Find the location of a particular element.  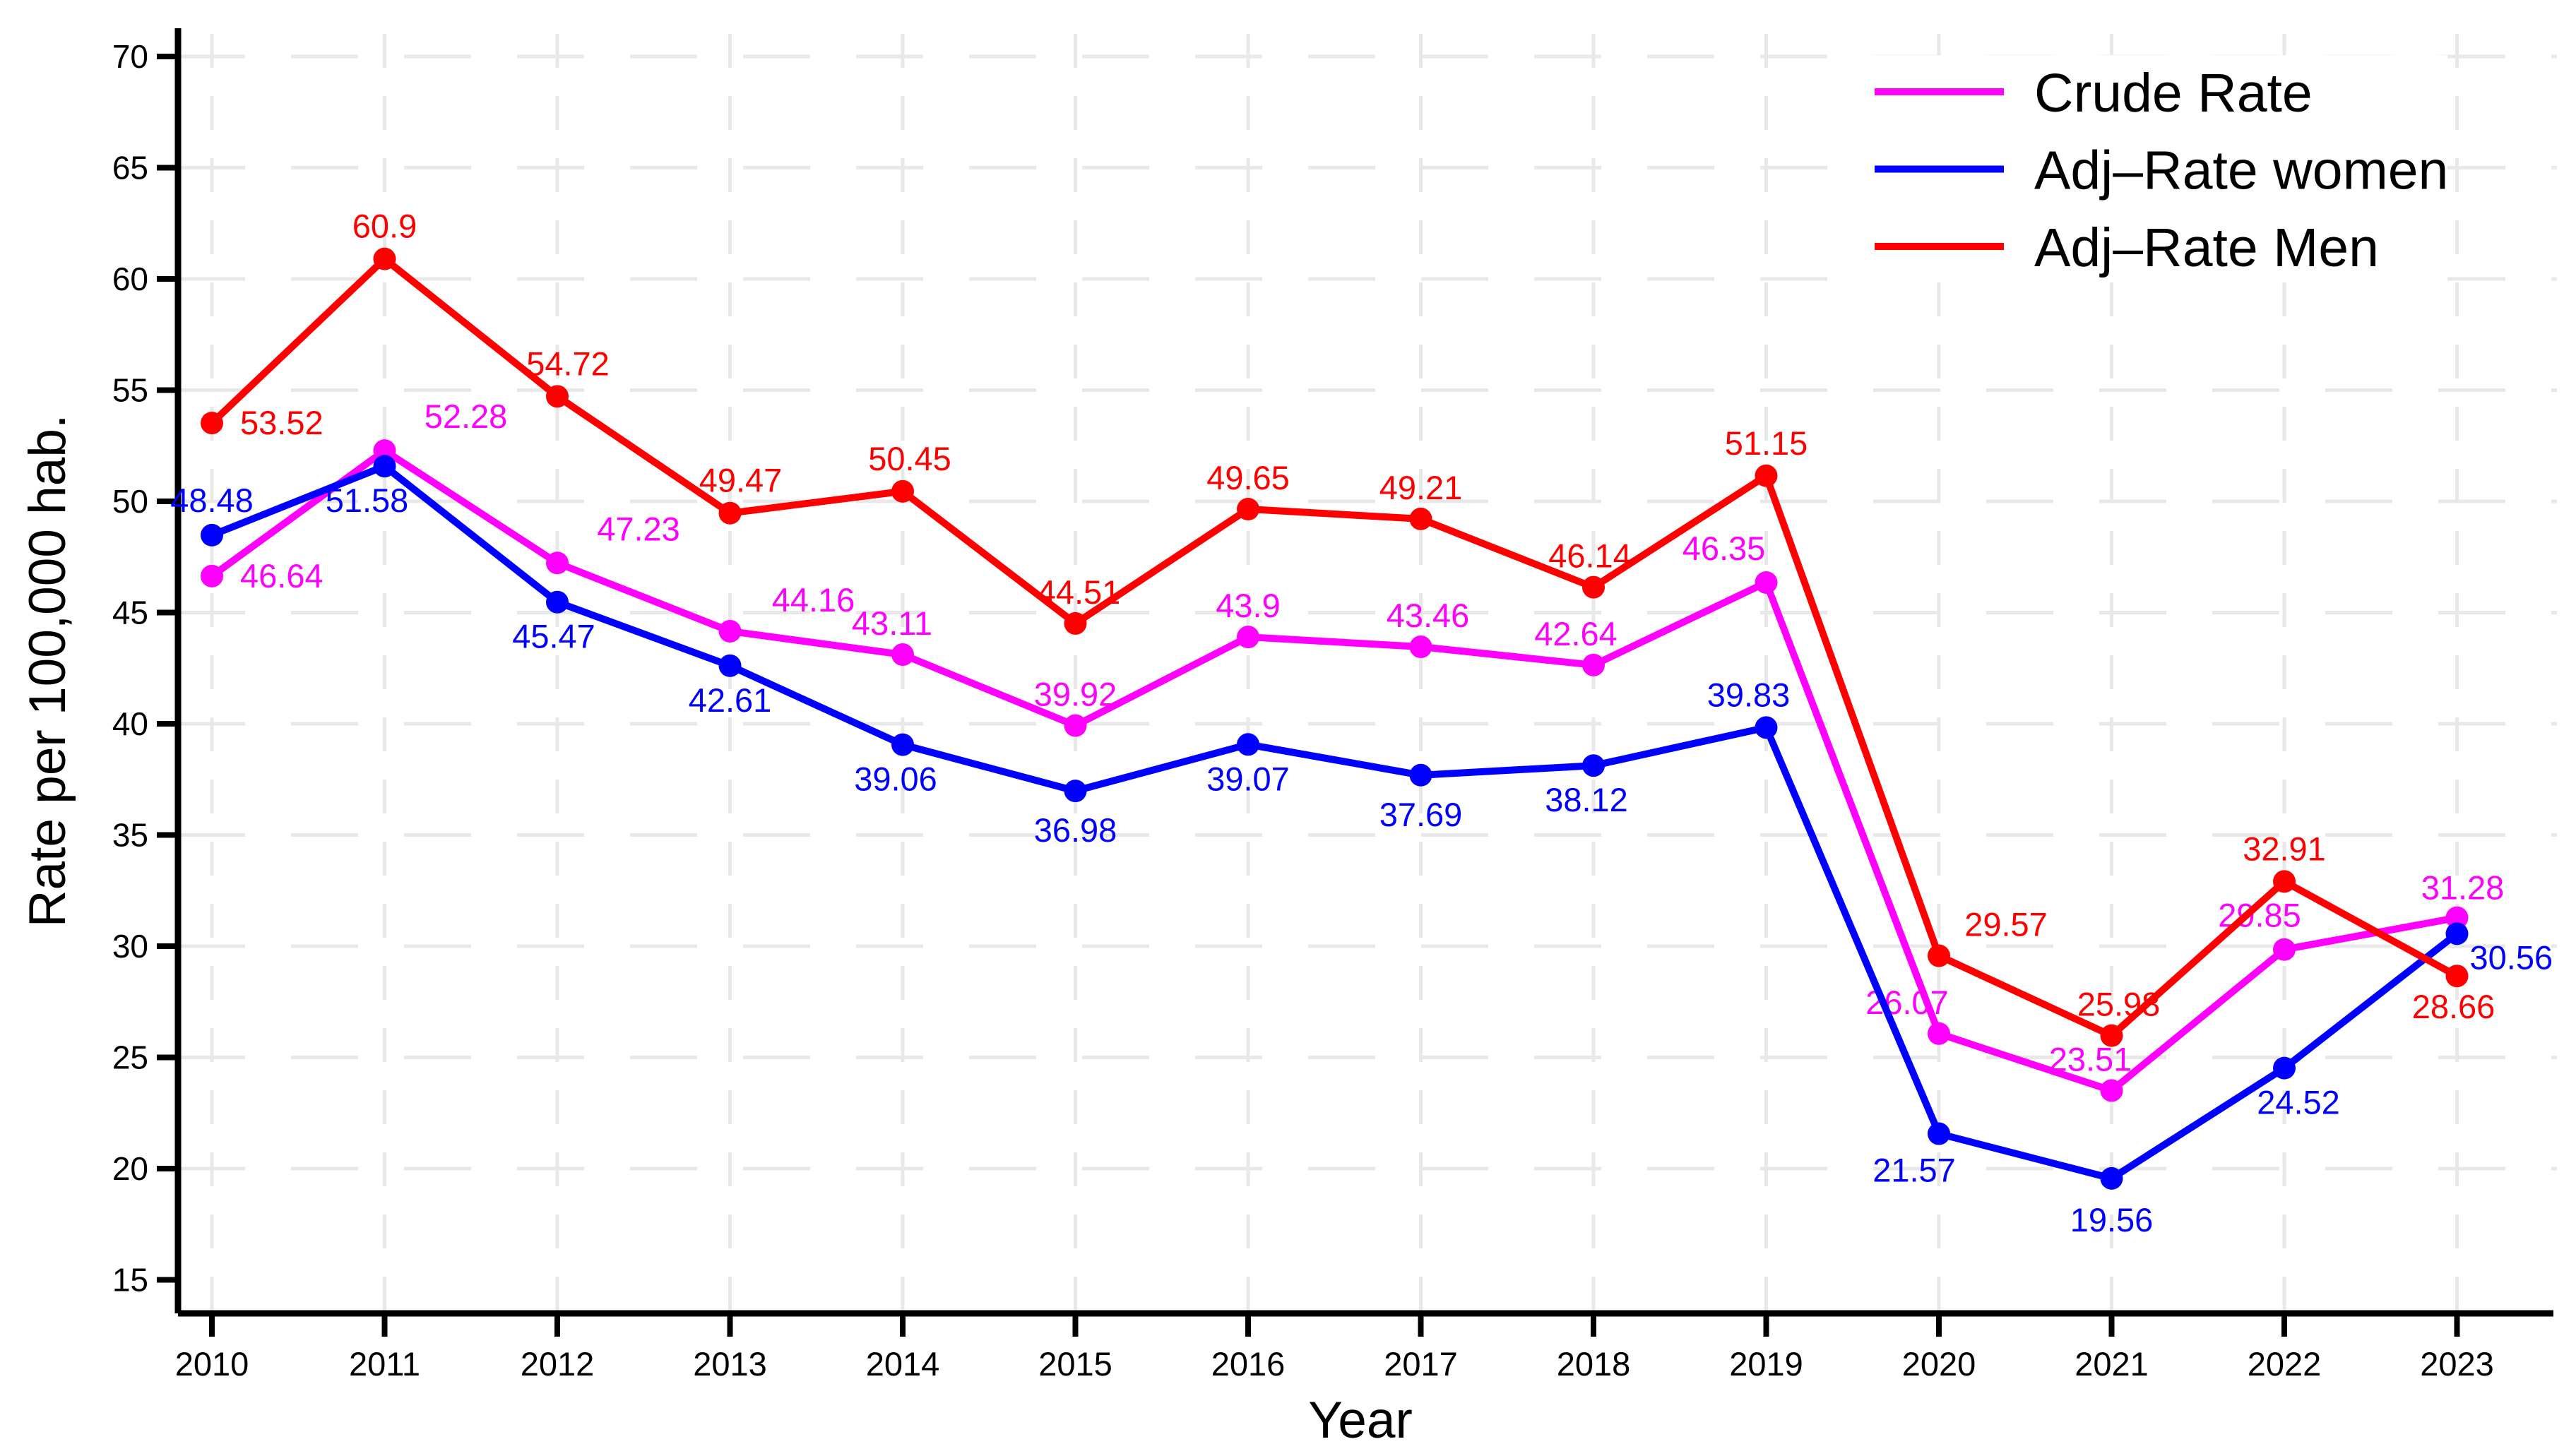

point-value-label: 46.14 is located at coordinates (1590, 556).